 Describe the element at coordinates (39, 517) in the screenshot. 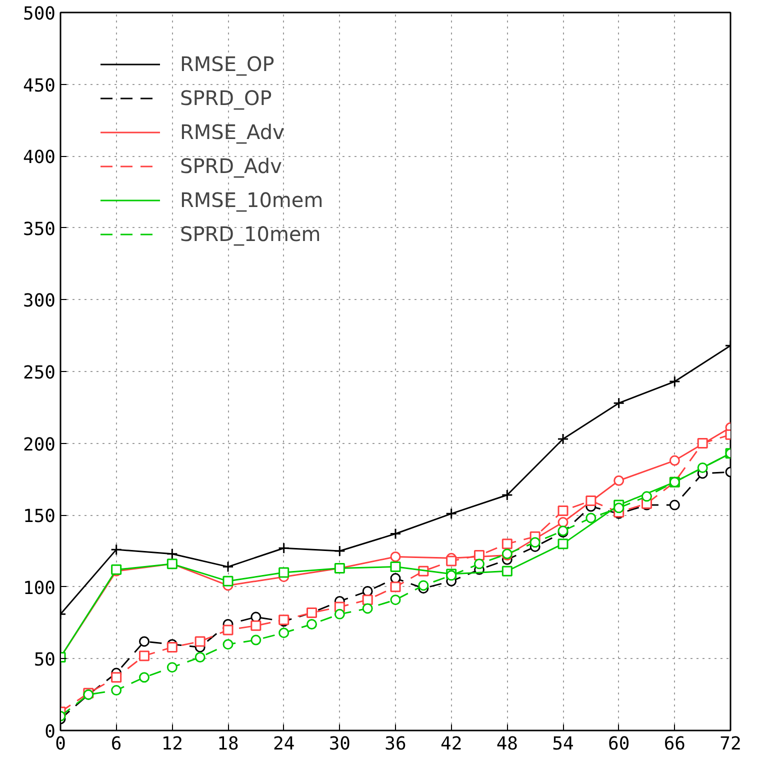

I see `y-tick-label: 150` at that location.